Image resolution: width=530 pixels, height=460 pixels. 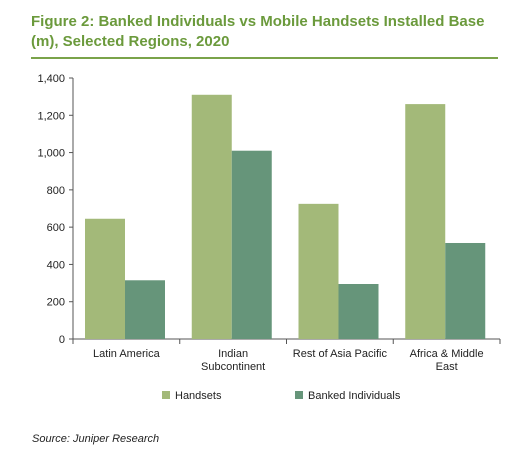 I want to click on x-category-label: Latin America, so click(x=127, y=354).